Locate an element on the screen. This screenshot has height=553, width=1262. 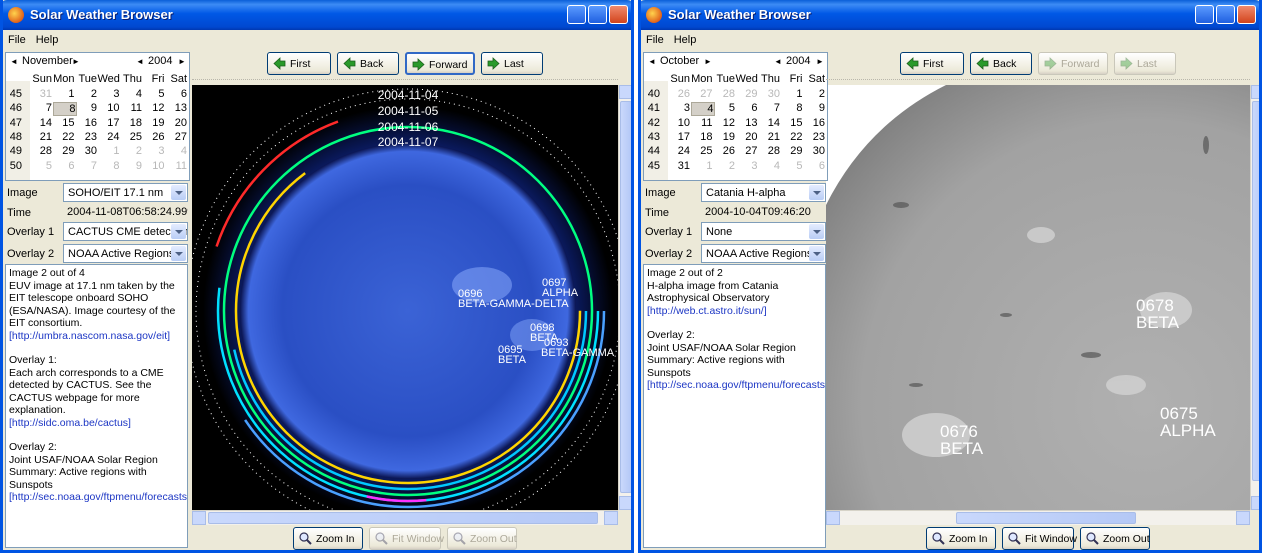
day: 31 is located at coordinates (45, 94).